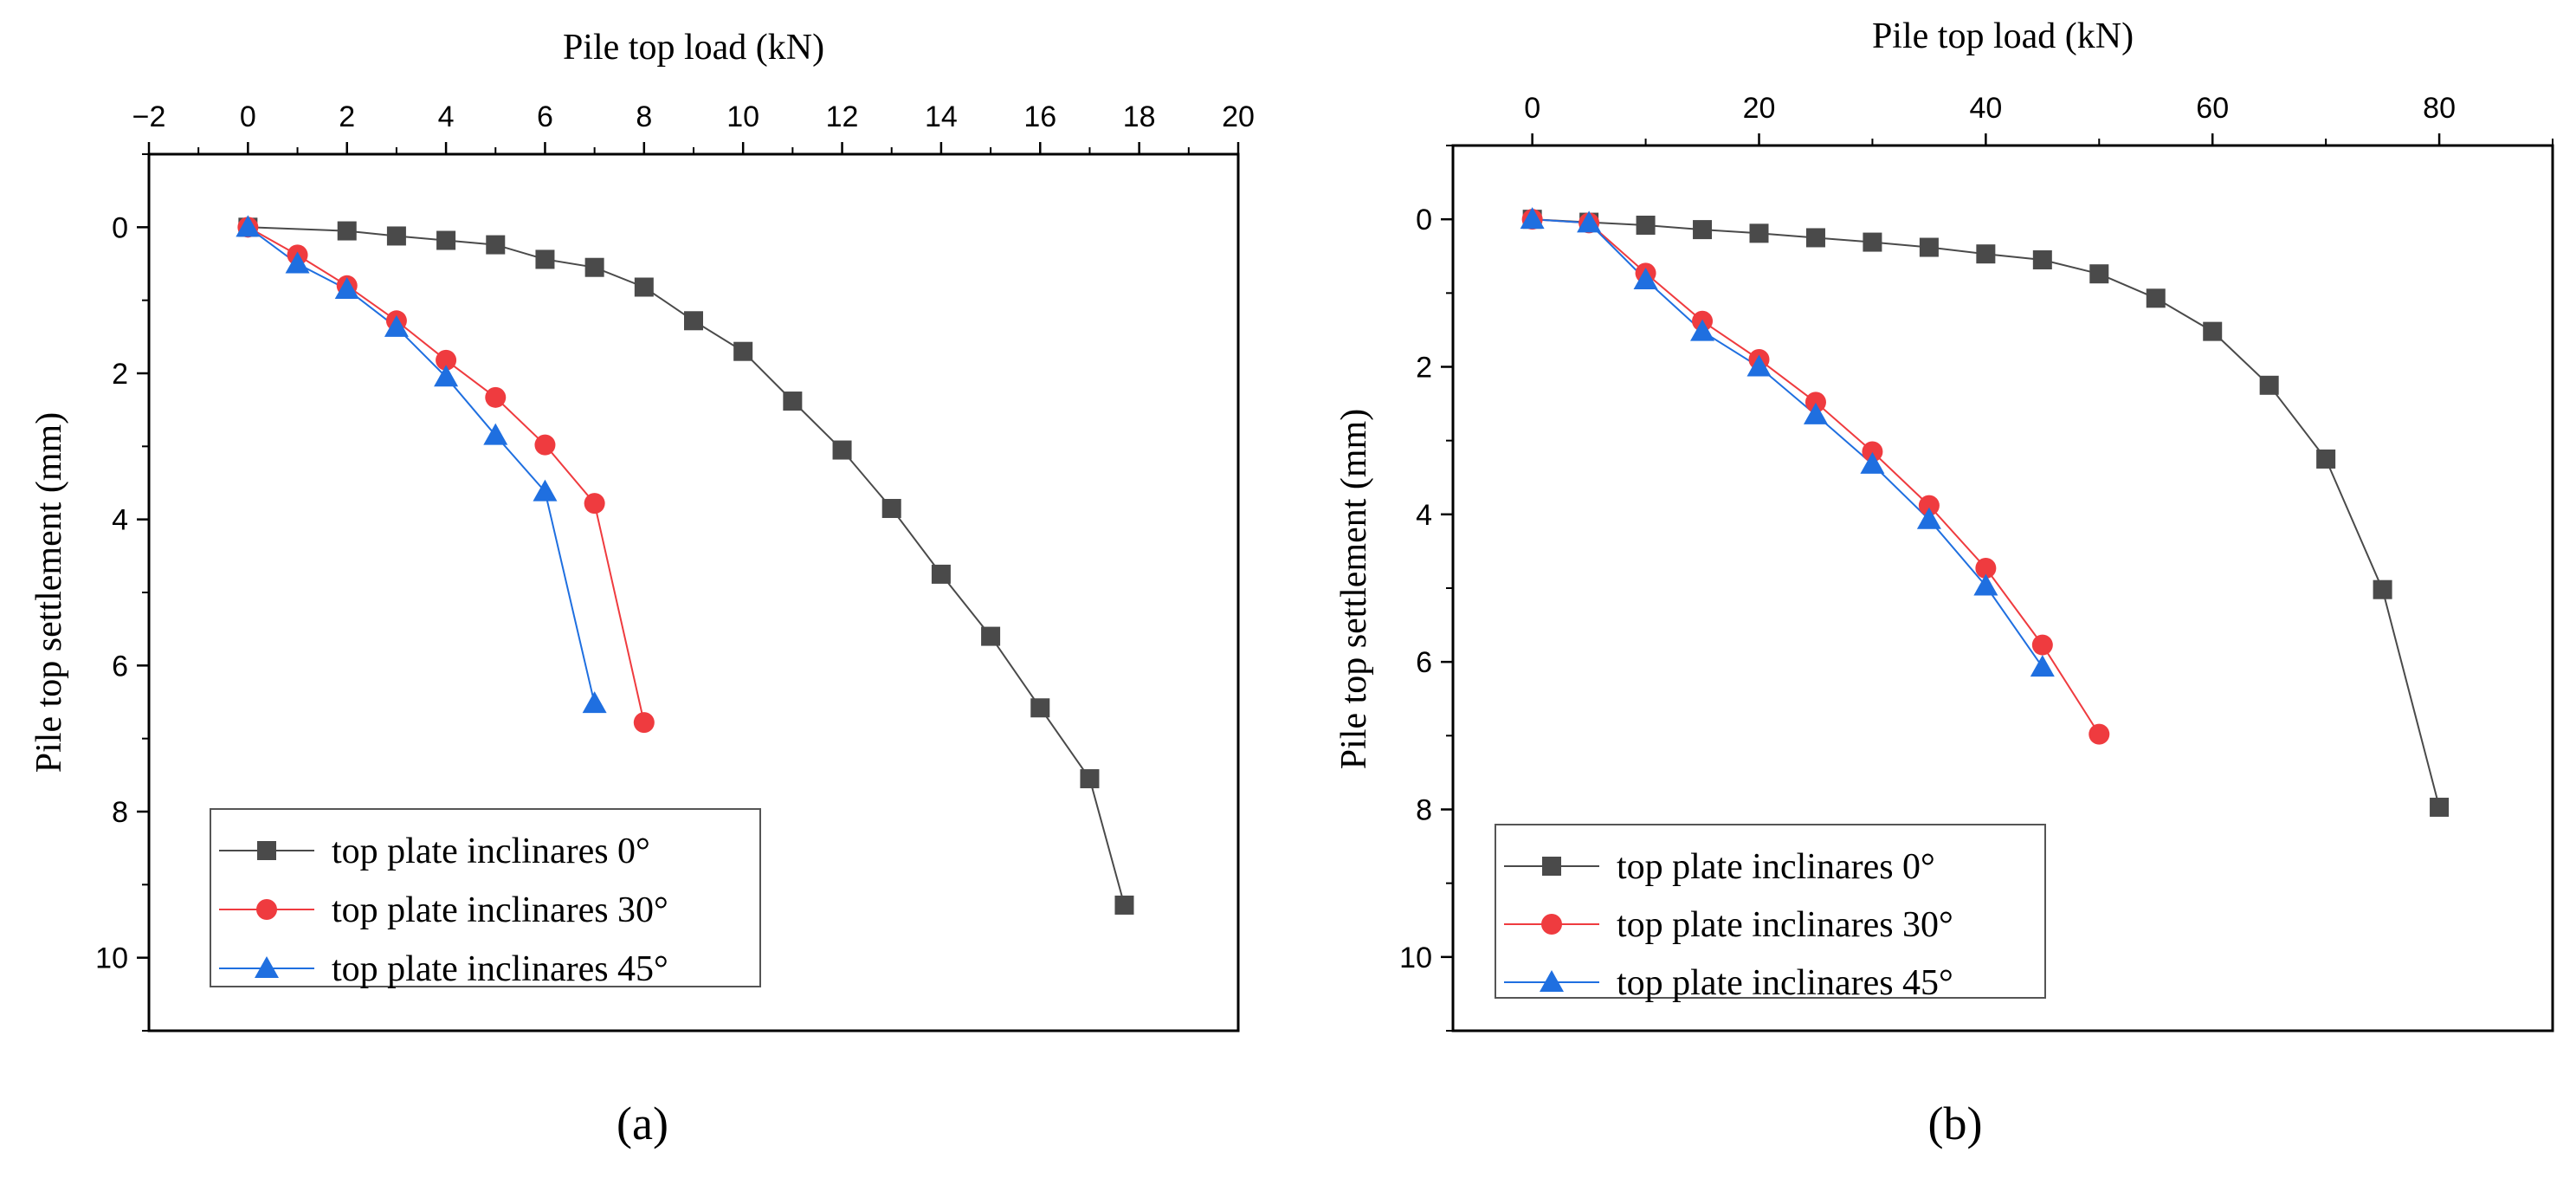 The image size is (2576, 1178). Describe the element at coordinates (112, 958) in the screenshot. I see `panel-a-y-tick-label: 10` at that location.